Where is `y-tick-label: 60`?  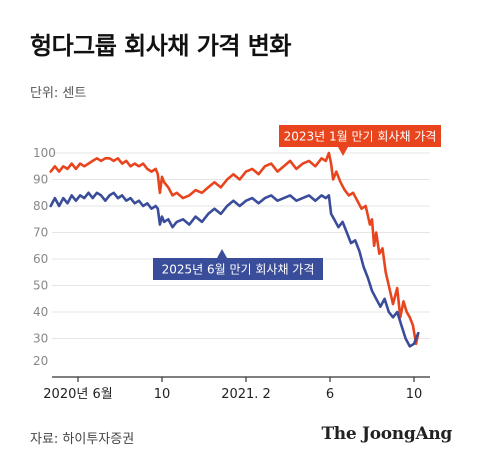 y-tick-label: 60 is located at coordinates (40, 259).